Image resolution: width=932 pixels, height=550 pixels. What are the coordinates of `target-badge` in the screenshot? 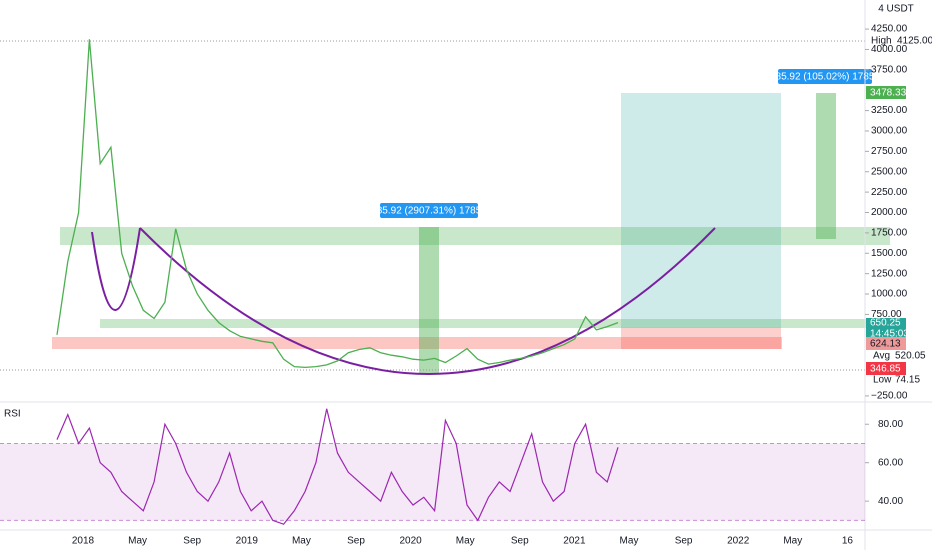 It's located at (886, 92).